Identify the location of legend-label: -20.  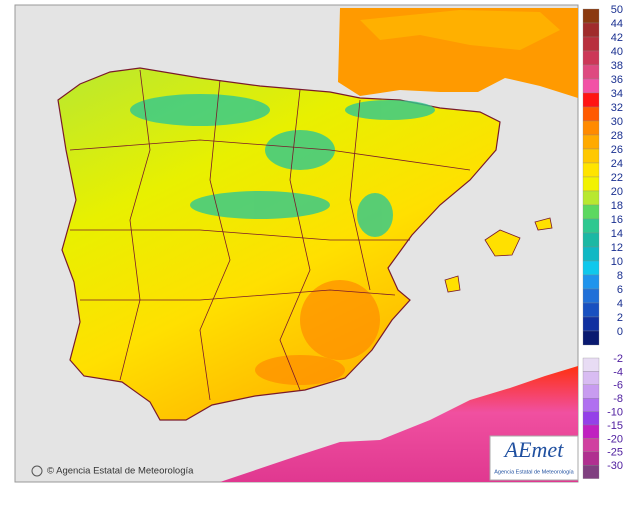
(615, 439).